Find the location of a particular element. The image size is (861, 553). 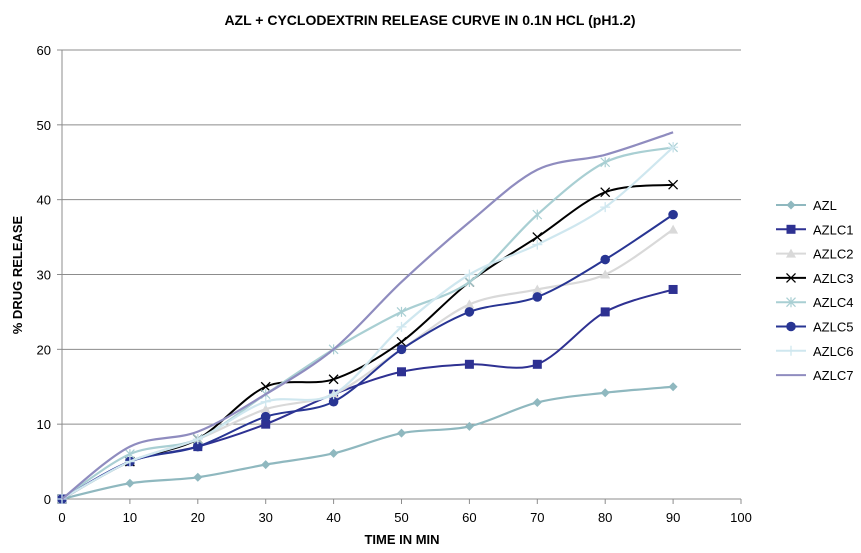

legend-label: AZLC5 is located at coordinates (833, 327).